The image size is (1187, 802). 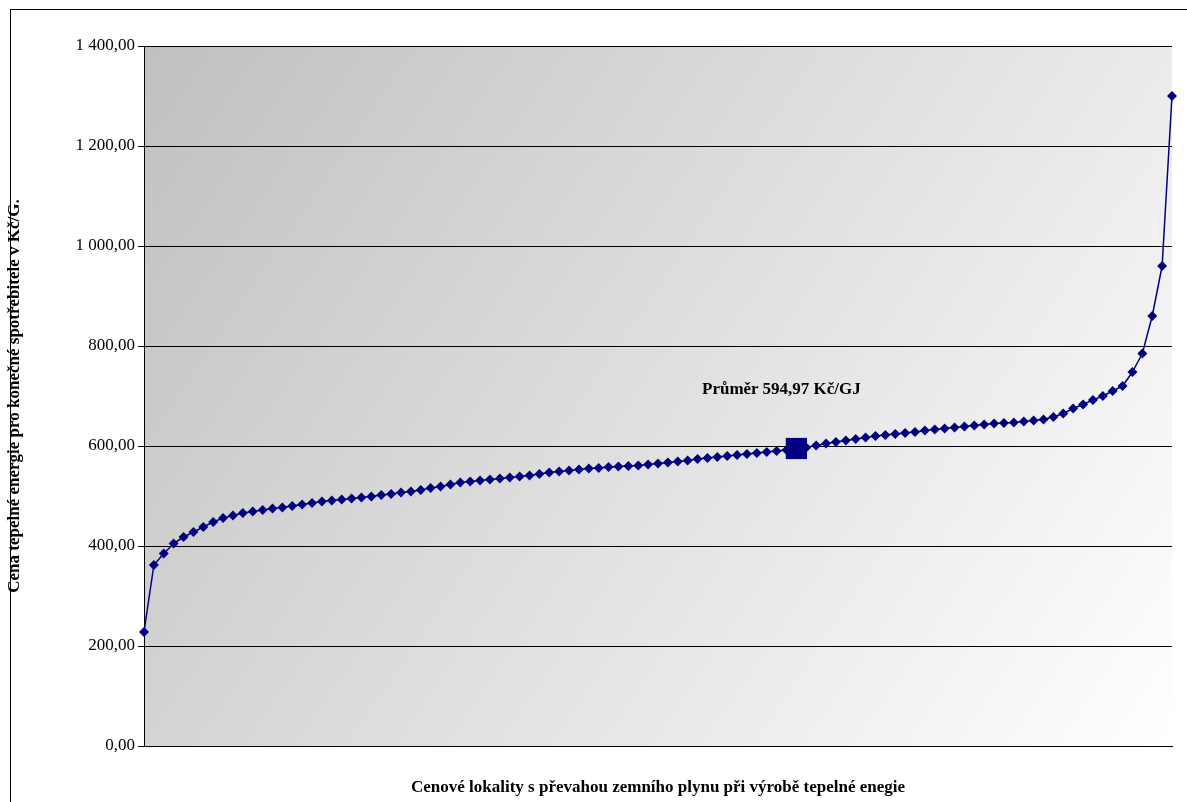 What do you see at coordinates (781, 388) in the screenshot?
I see `annotation: Průměr 594,97 Kč/GJ` at bounding box center [781, 388].